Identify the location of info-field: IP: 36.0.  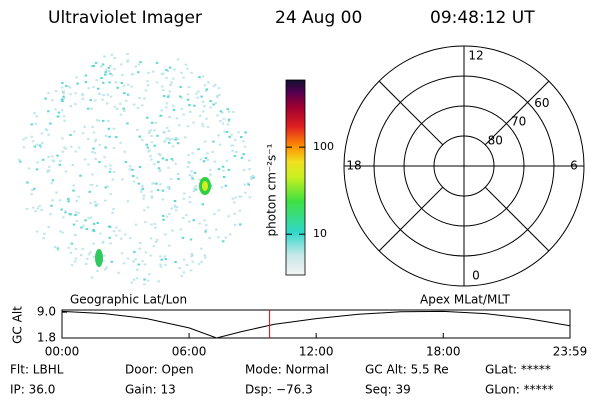
(32, 390).